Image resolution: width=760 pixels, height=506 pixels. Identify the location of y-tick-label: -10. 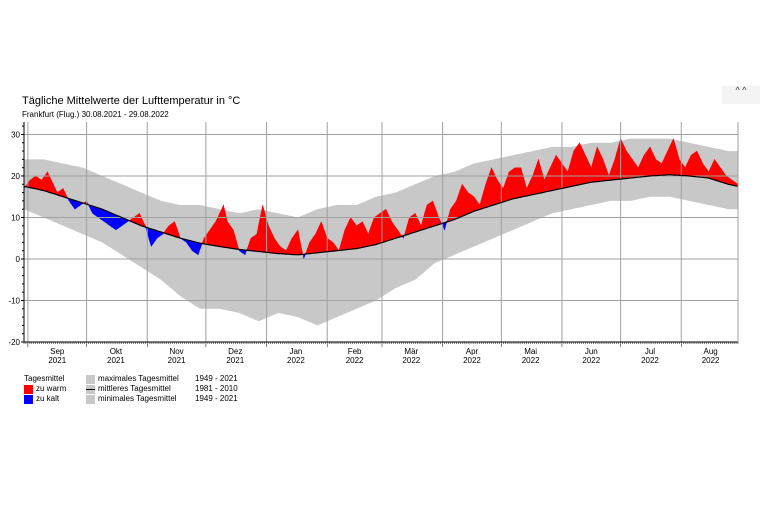
(14, 300).